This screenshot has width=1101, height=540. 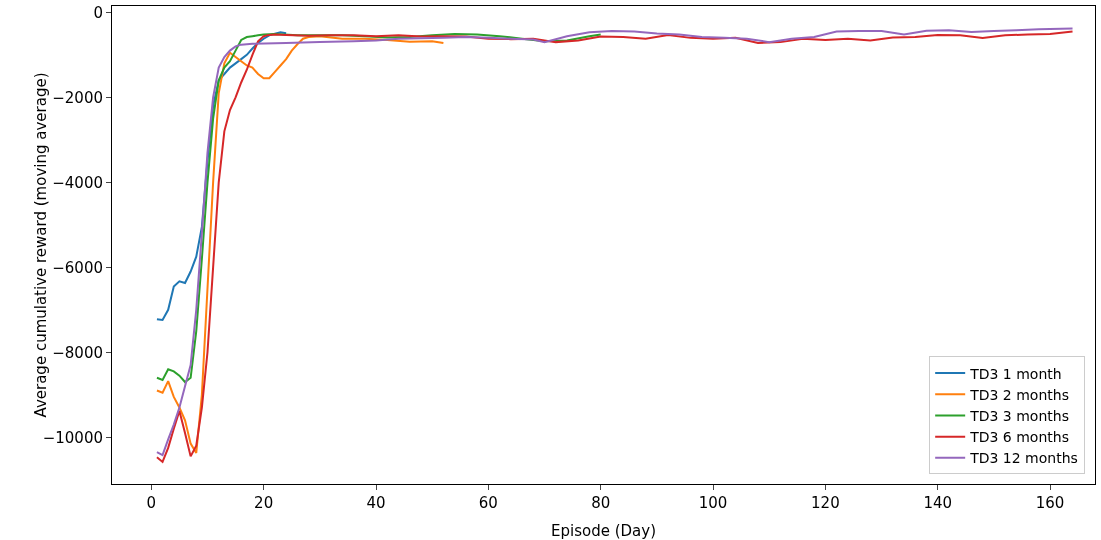 I want to click on y-tick-label: −8000, so click(x=77, y=352).